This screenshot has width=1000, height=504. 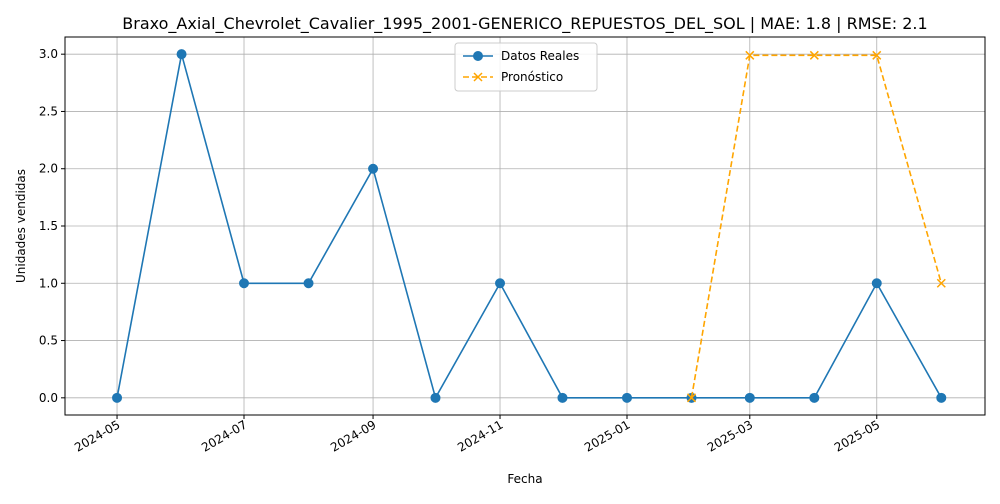 I want to click on x-axis-label: Fecha, so click(x=524, y=479).